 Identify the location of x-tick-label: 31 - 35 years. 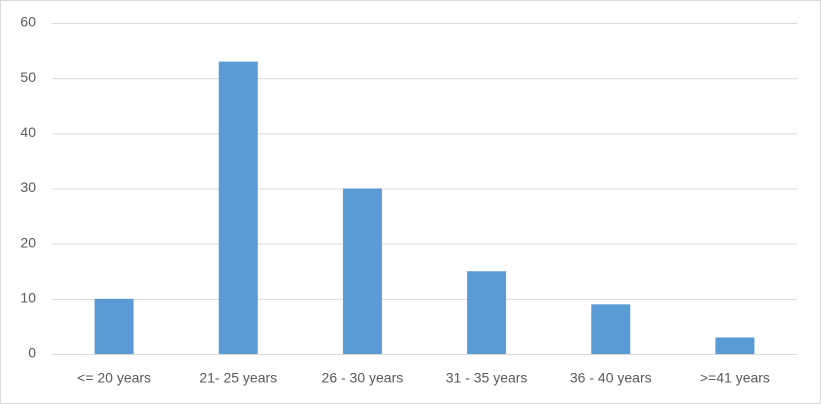
(487, 378).